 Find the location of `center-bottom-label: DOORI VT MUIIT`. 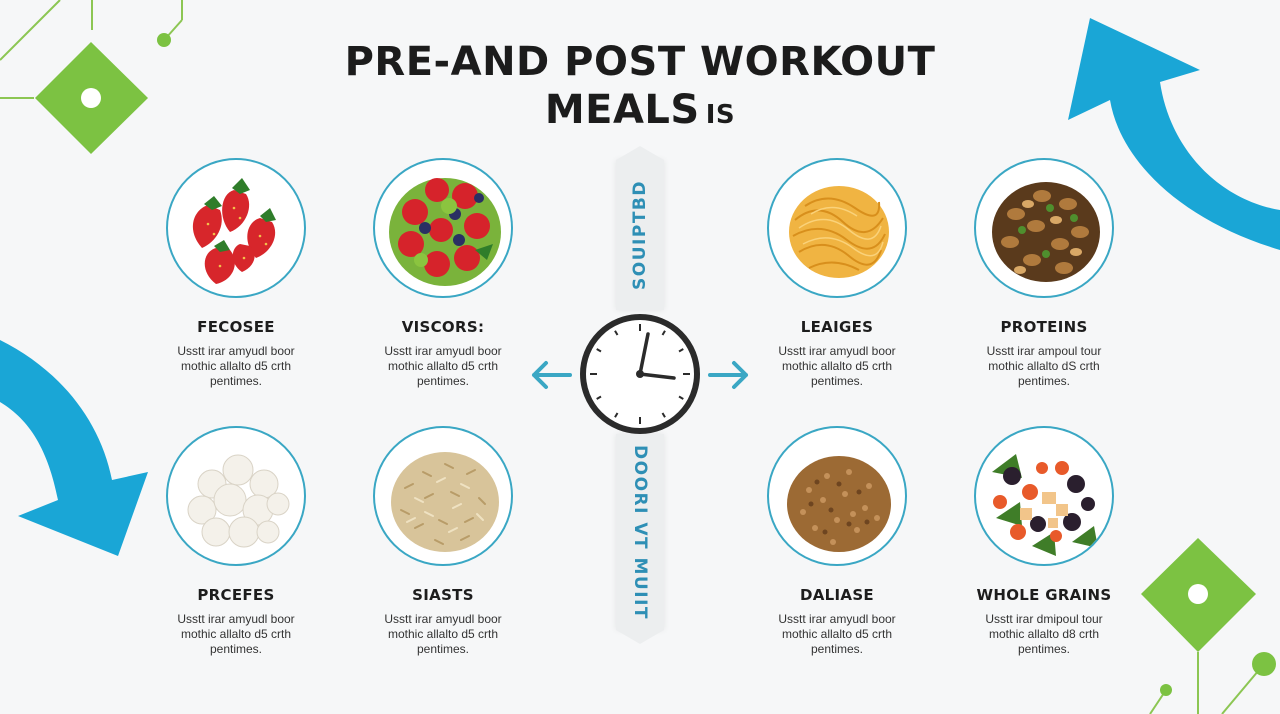

center-bottom-label: DOORI VT MUIIT is located at coordinates (640, 532).